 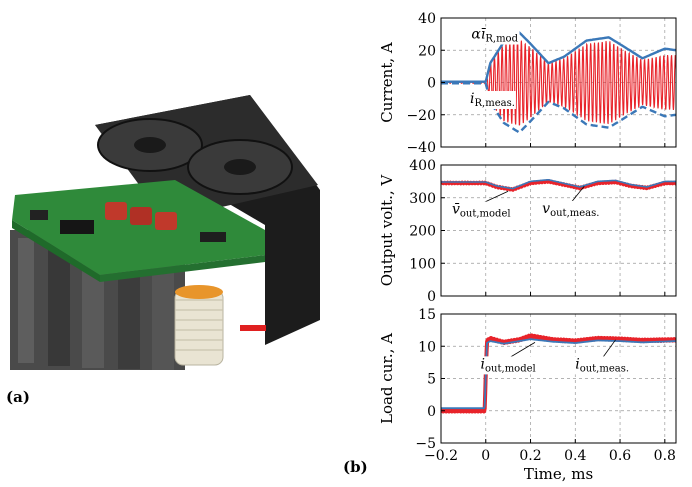 I want to click on y-tick-label: 100, so click(x=422, y=264).